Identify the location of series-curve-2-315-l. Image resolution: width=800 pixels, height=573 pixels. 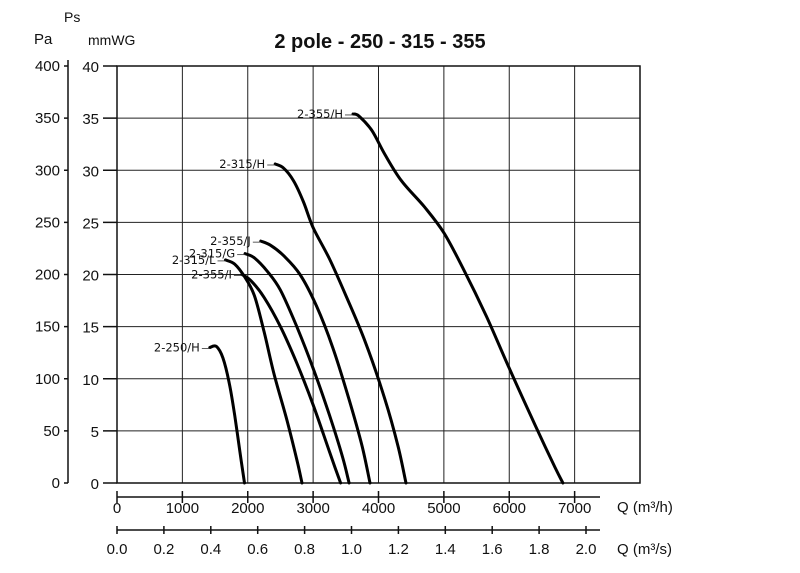
(264, 371).